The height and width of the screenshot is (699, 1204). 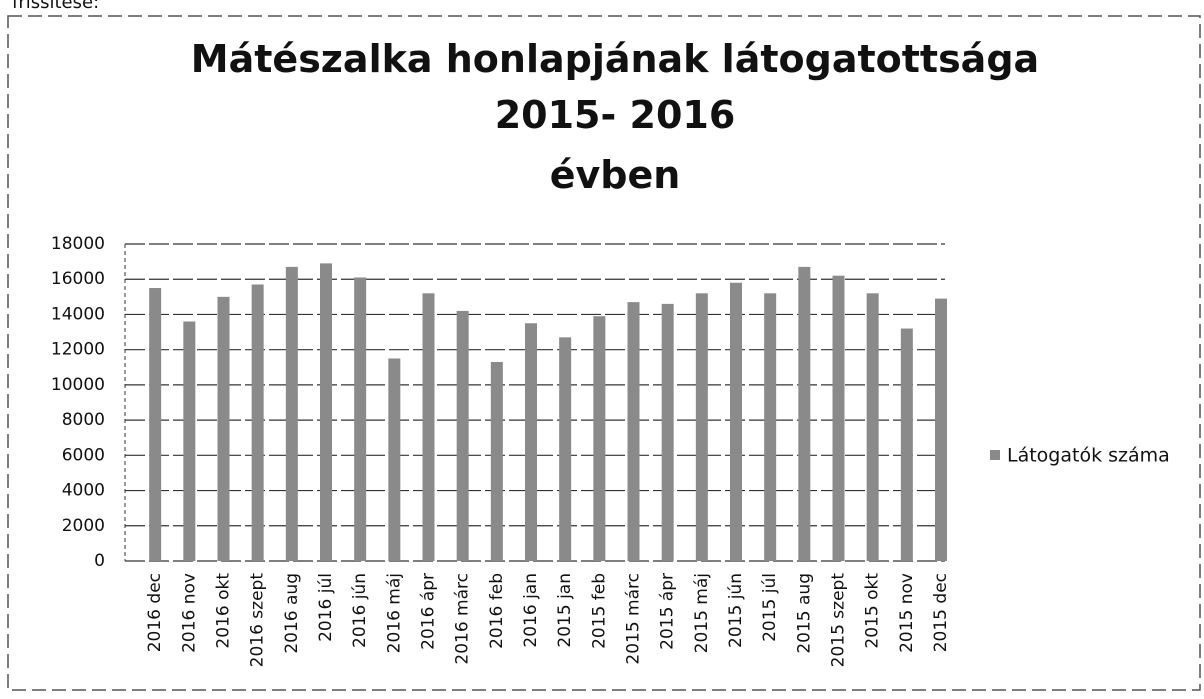 What do you see at coordinates (394, 613) in the screenshot?
I see `x-tick-label: 2016 máj` at bounding box center [394, 613].